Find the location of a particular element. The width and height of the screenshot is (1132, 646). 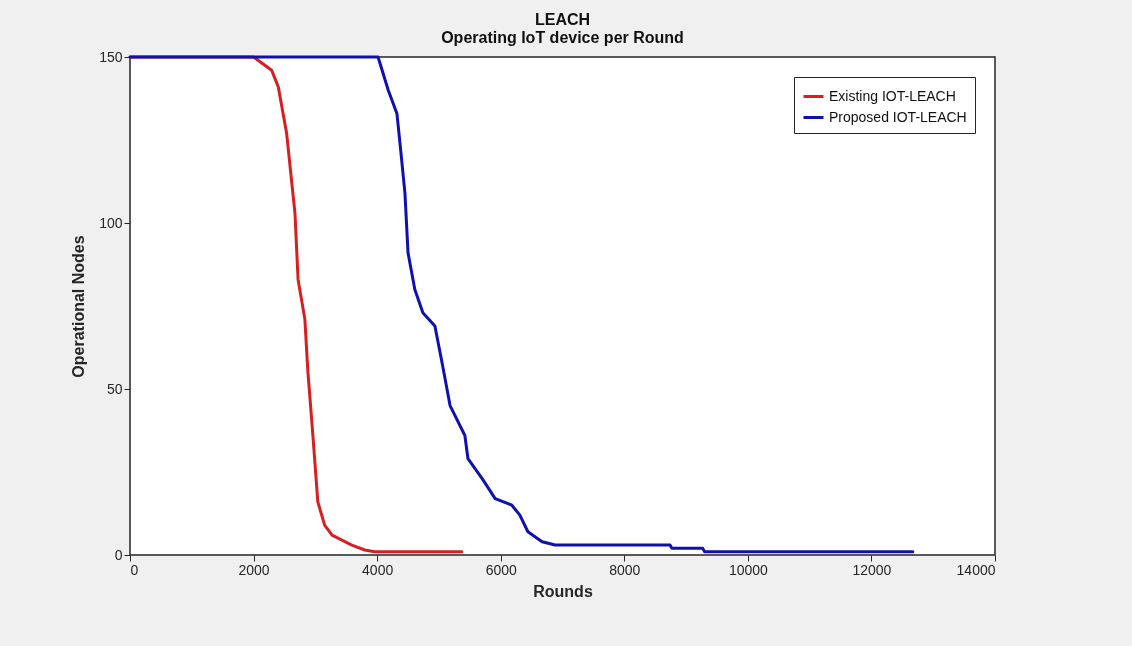

x-axis-title: Rounds is located at coordinates (563, 591).